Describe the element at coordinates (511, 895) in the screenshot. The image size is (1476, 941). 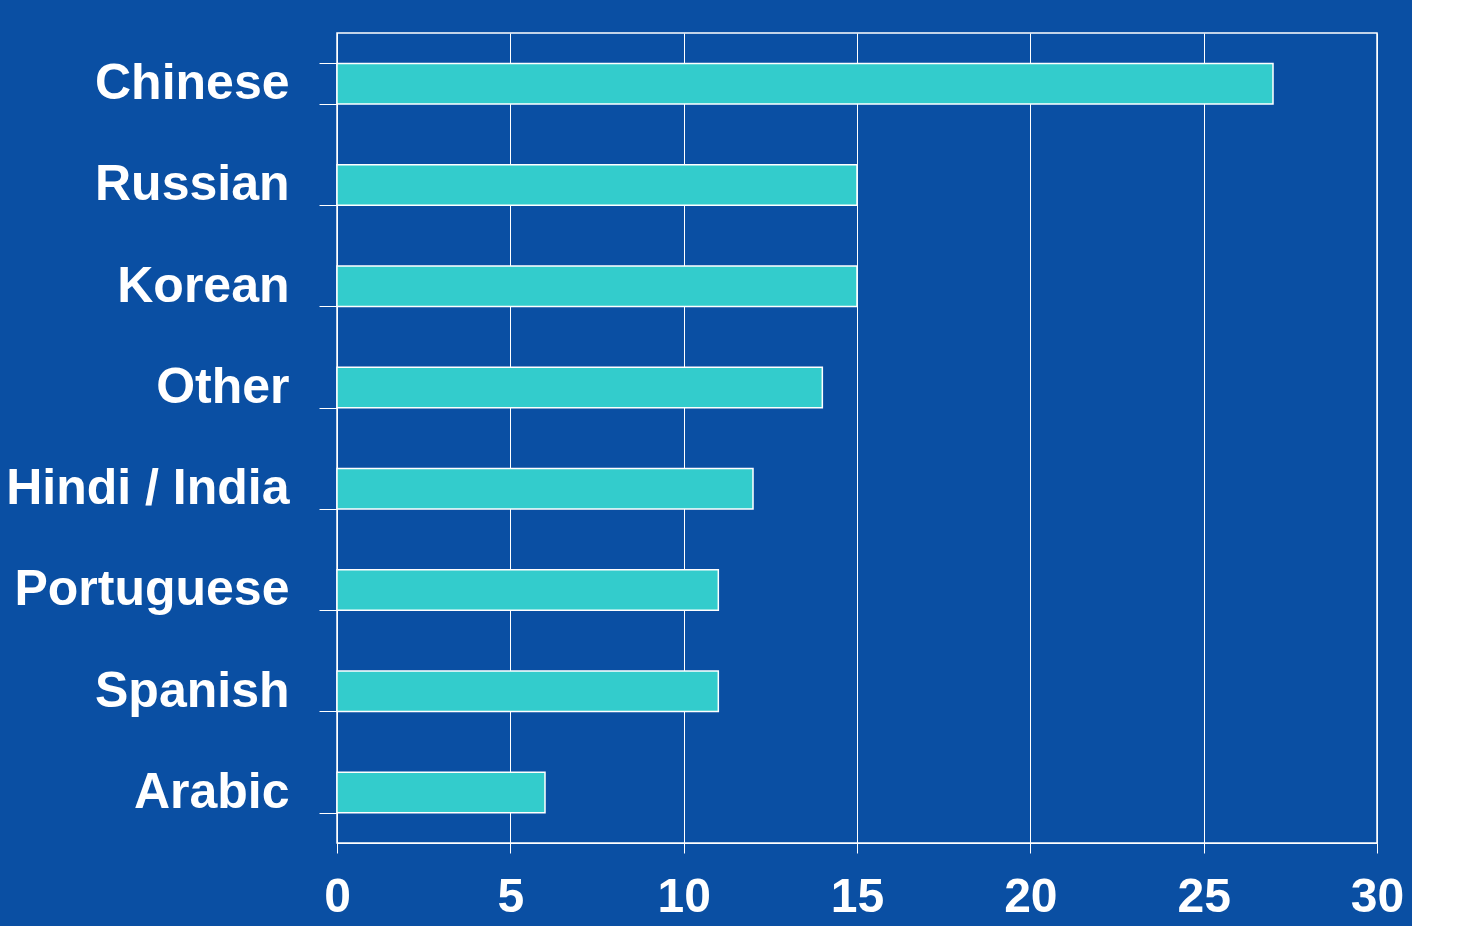
I see `x-tick-label: 5` at that location.